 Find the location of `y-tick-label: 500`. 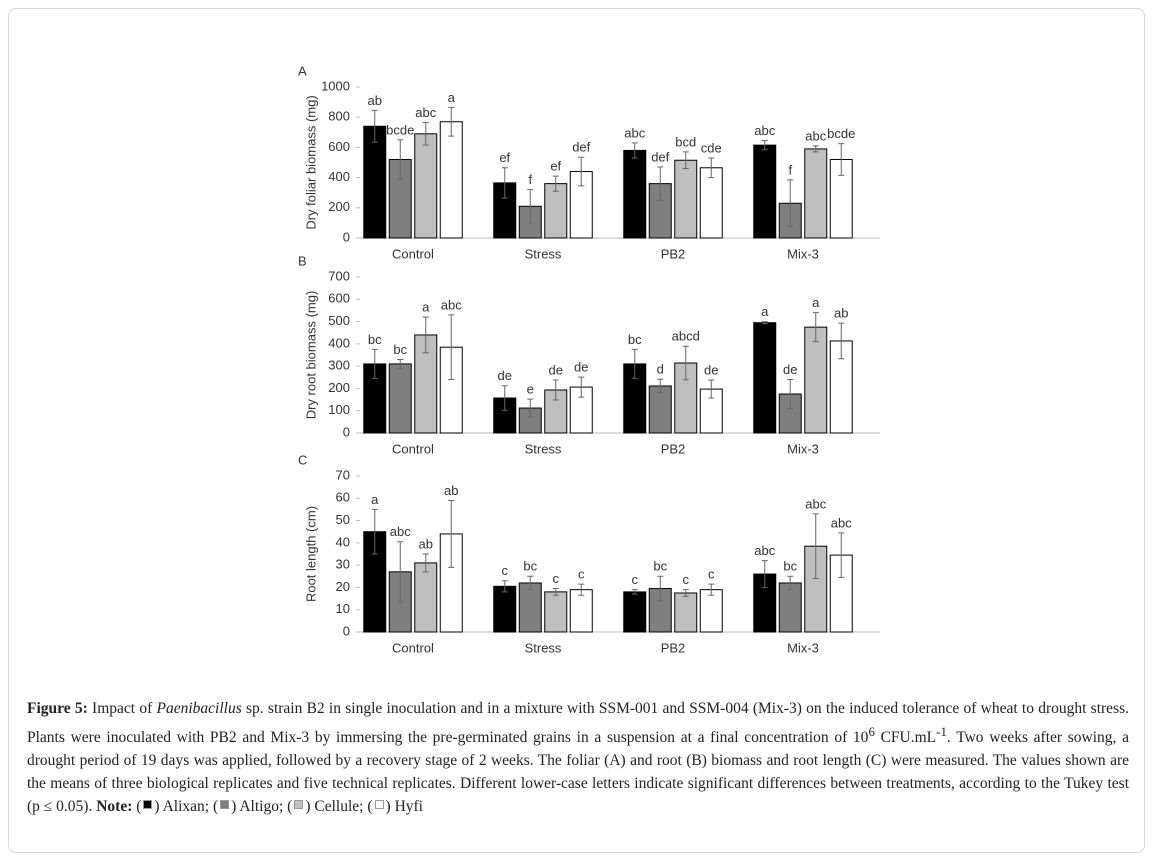

y-tick-label: 500 is located at coordinates (339, 320).